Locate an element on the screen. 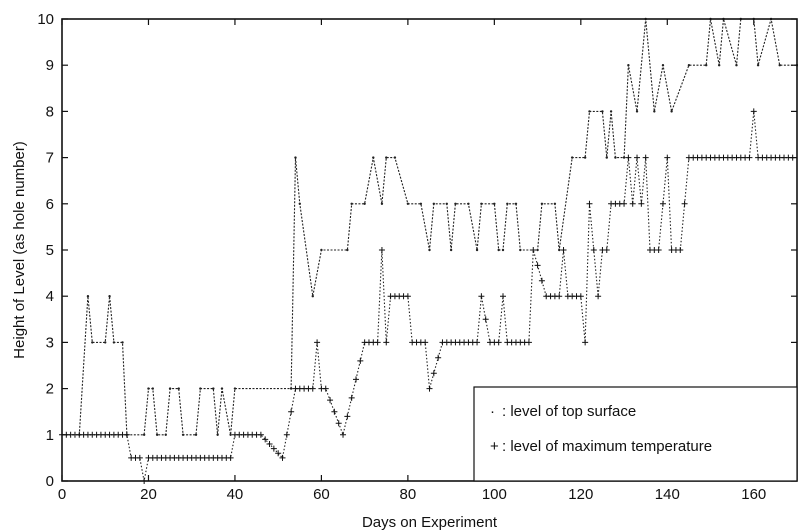 This screenshot has width=798, height=530. legend-label-top-surface: : level of top surface is located at coordinates (569, 411).